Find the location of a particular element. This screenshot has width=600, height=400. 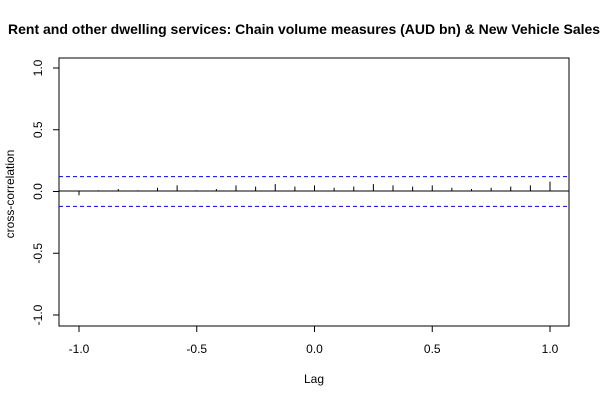

y-tick-label: 1.0 is located at coordinates (38, 67).